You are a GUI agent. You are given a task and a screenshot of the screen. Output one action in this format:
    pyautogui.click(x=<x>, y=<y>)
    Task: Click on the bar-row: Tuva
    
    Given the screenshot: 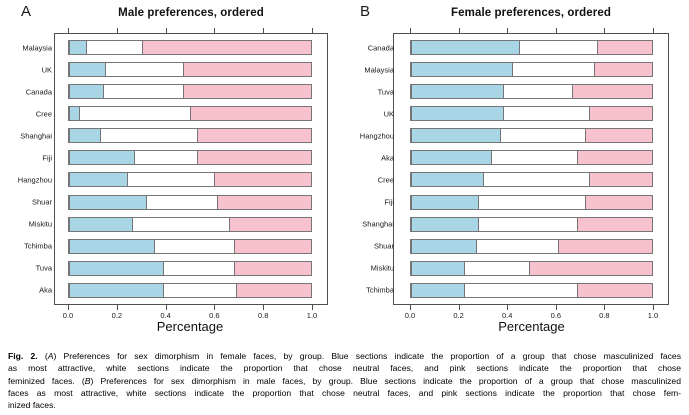 What is the action you would take?
    pyautogui.click(x=174, y=268)
    